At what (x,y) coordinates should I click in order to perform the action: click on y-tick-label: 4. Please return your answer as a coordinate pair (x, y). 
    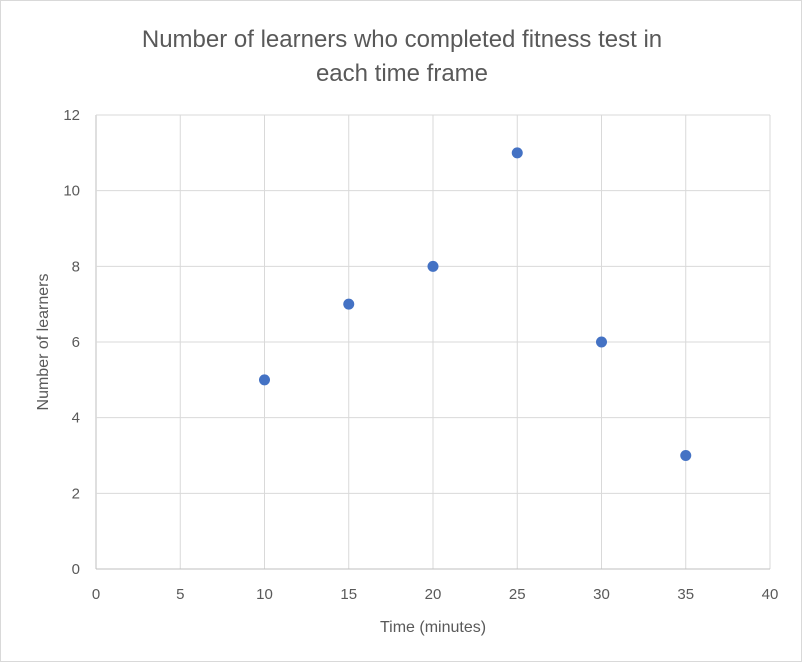
    Looking at the image, I should click on (76, 418).